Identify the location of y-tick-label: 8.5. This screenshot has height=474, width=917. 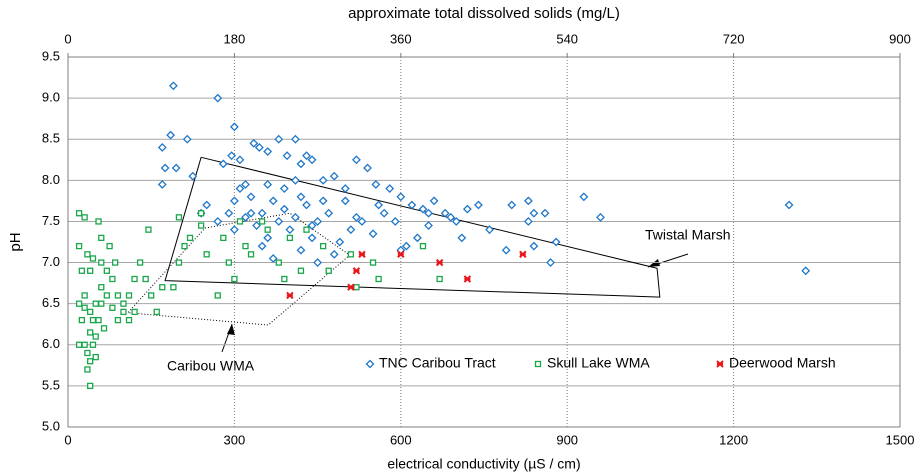
(51, 138).